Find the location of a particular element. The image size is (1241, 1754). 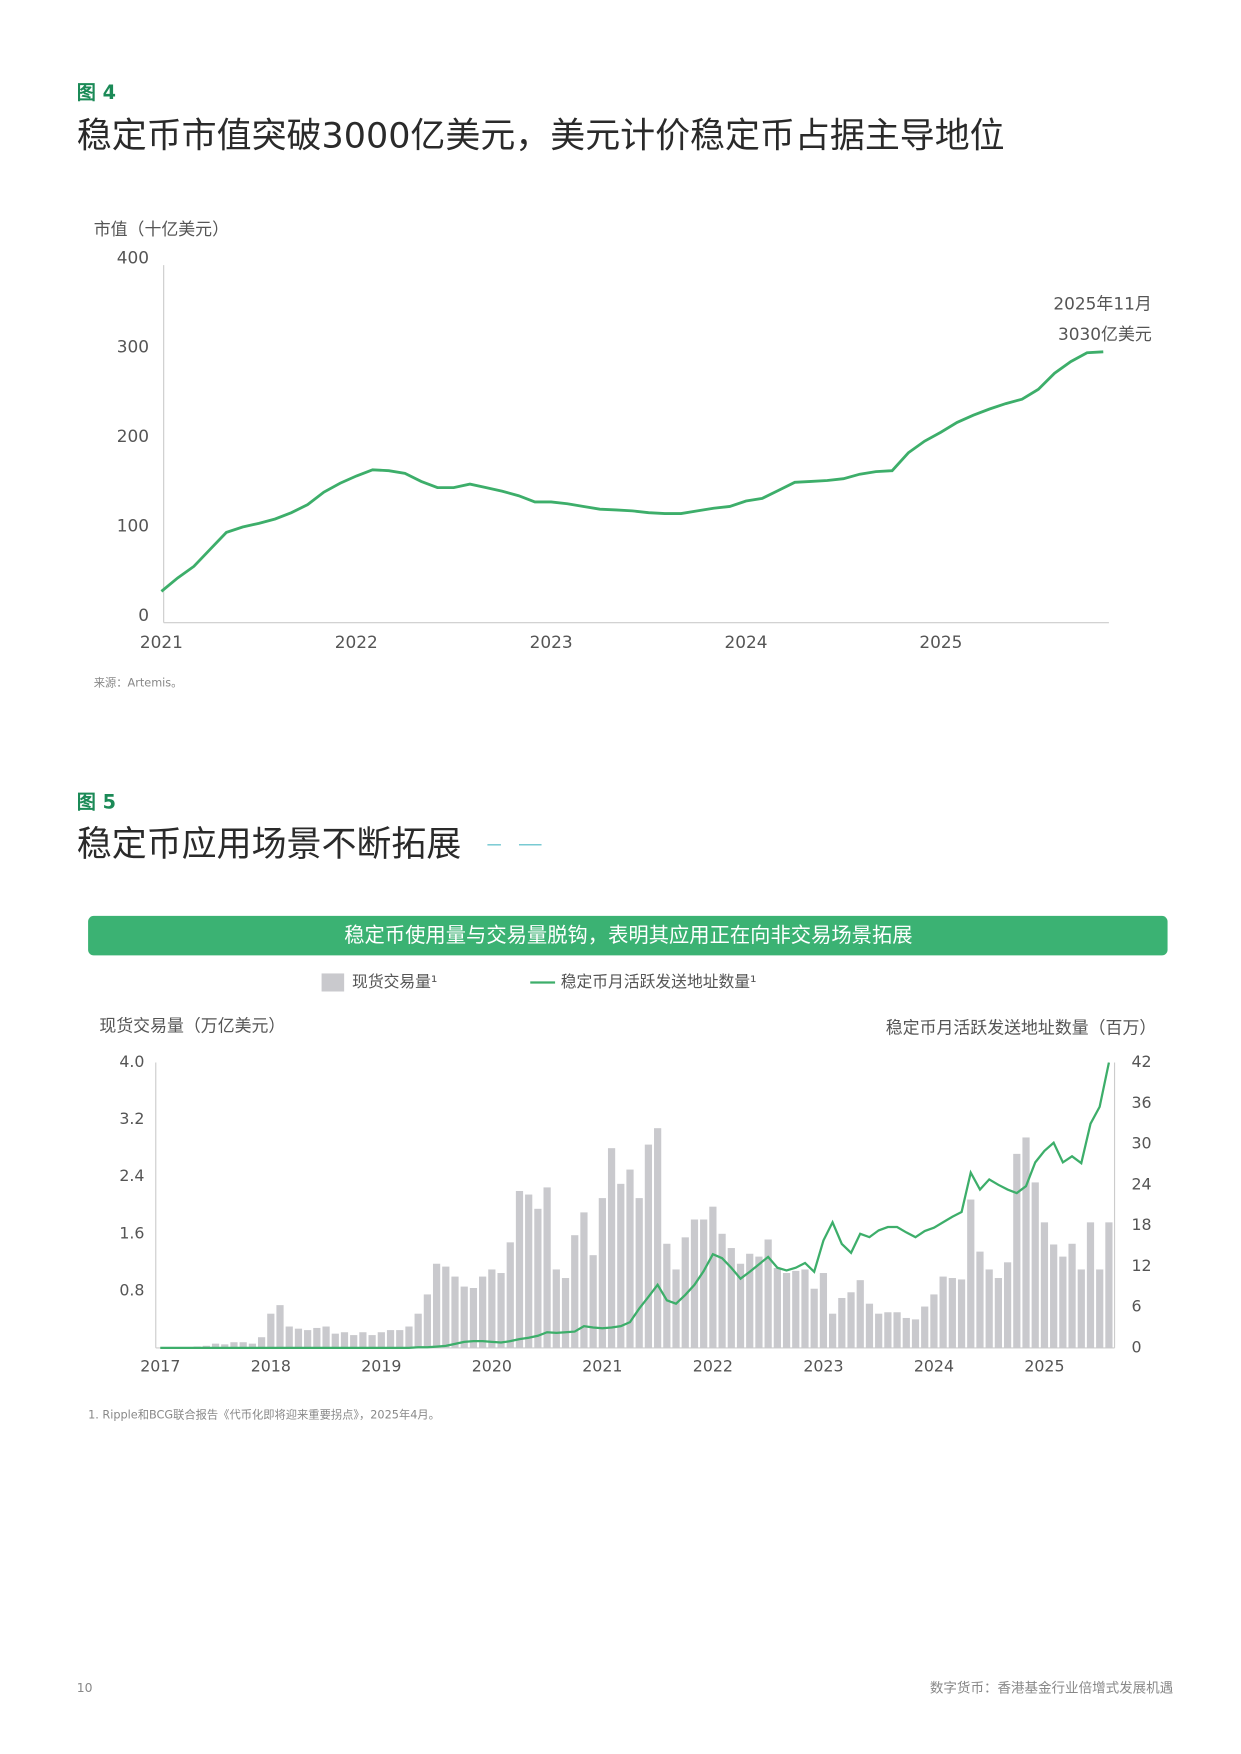

y2-tick-label: 42 is located at coordinates (1141, 1061).